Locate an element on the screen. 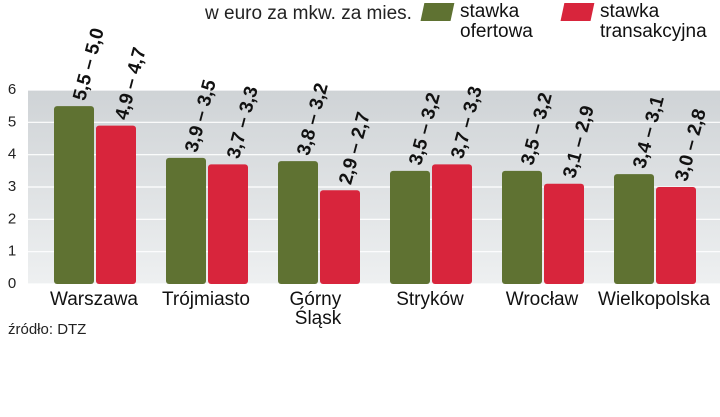  x-tick-label: Wielkopolska is located at coordinates (654, 299).